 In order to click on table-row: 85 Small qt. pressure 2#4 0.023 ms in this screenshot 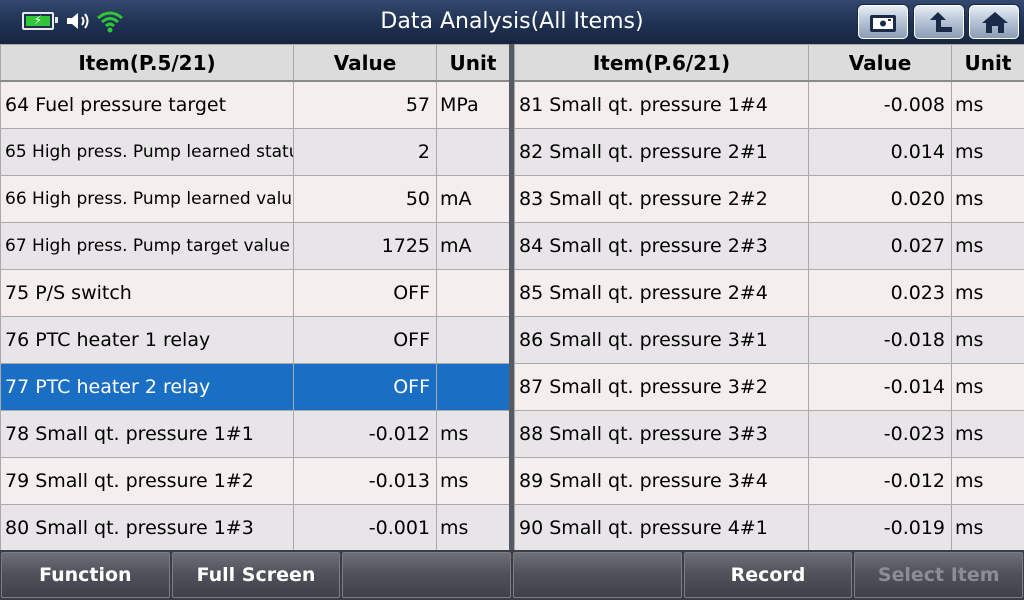, I will do `click(769, 293)`.